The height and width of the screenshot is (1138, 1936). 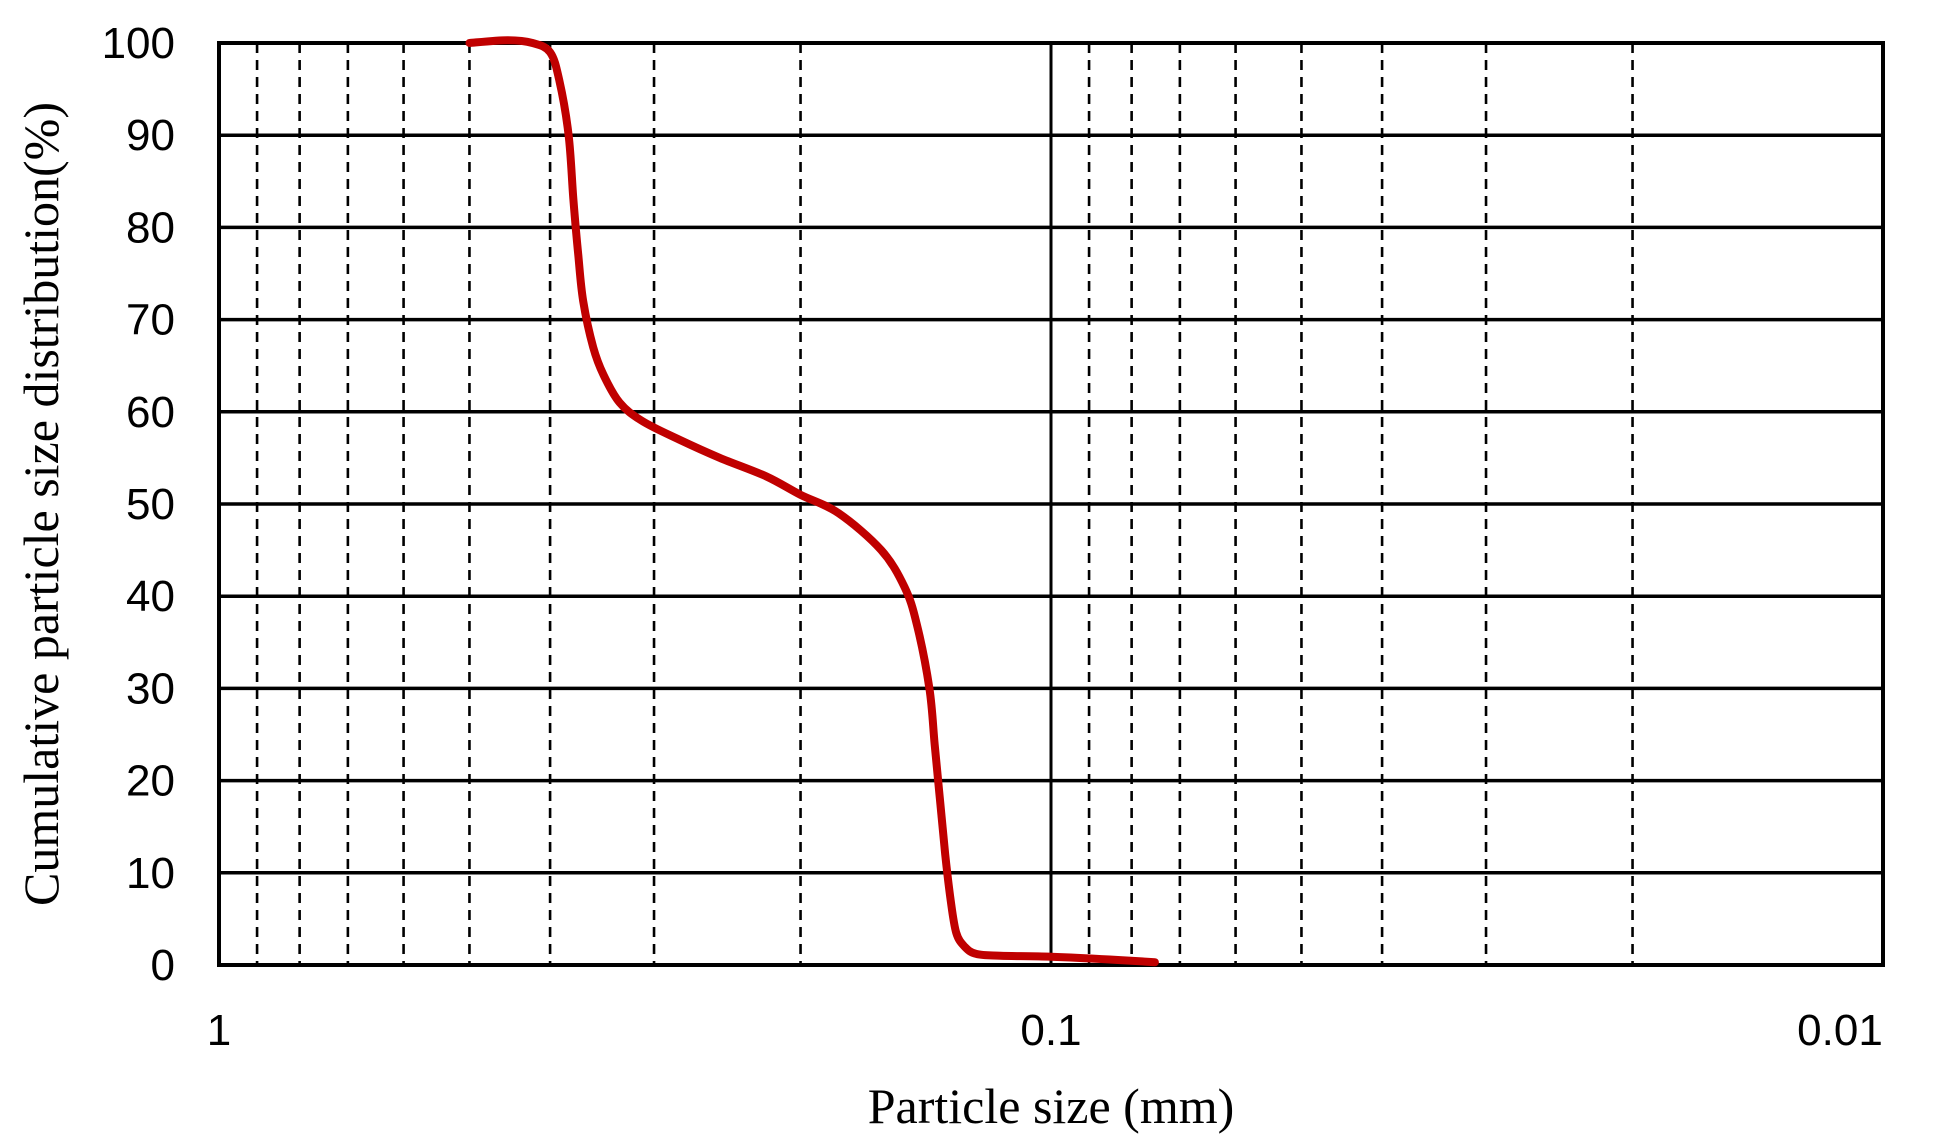 I want to click on y-tick-label: 70, so click(x=150, y=320).